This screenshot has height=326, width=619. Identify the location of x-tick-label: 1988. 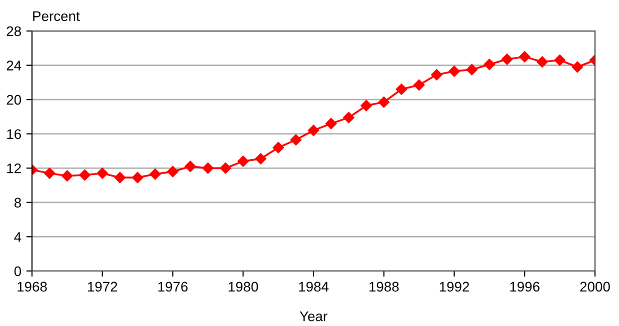
(384, 287).